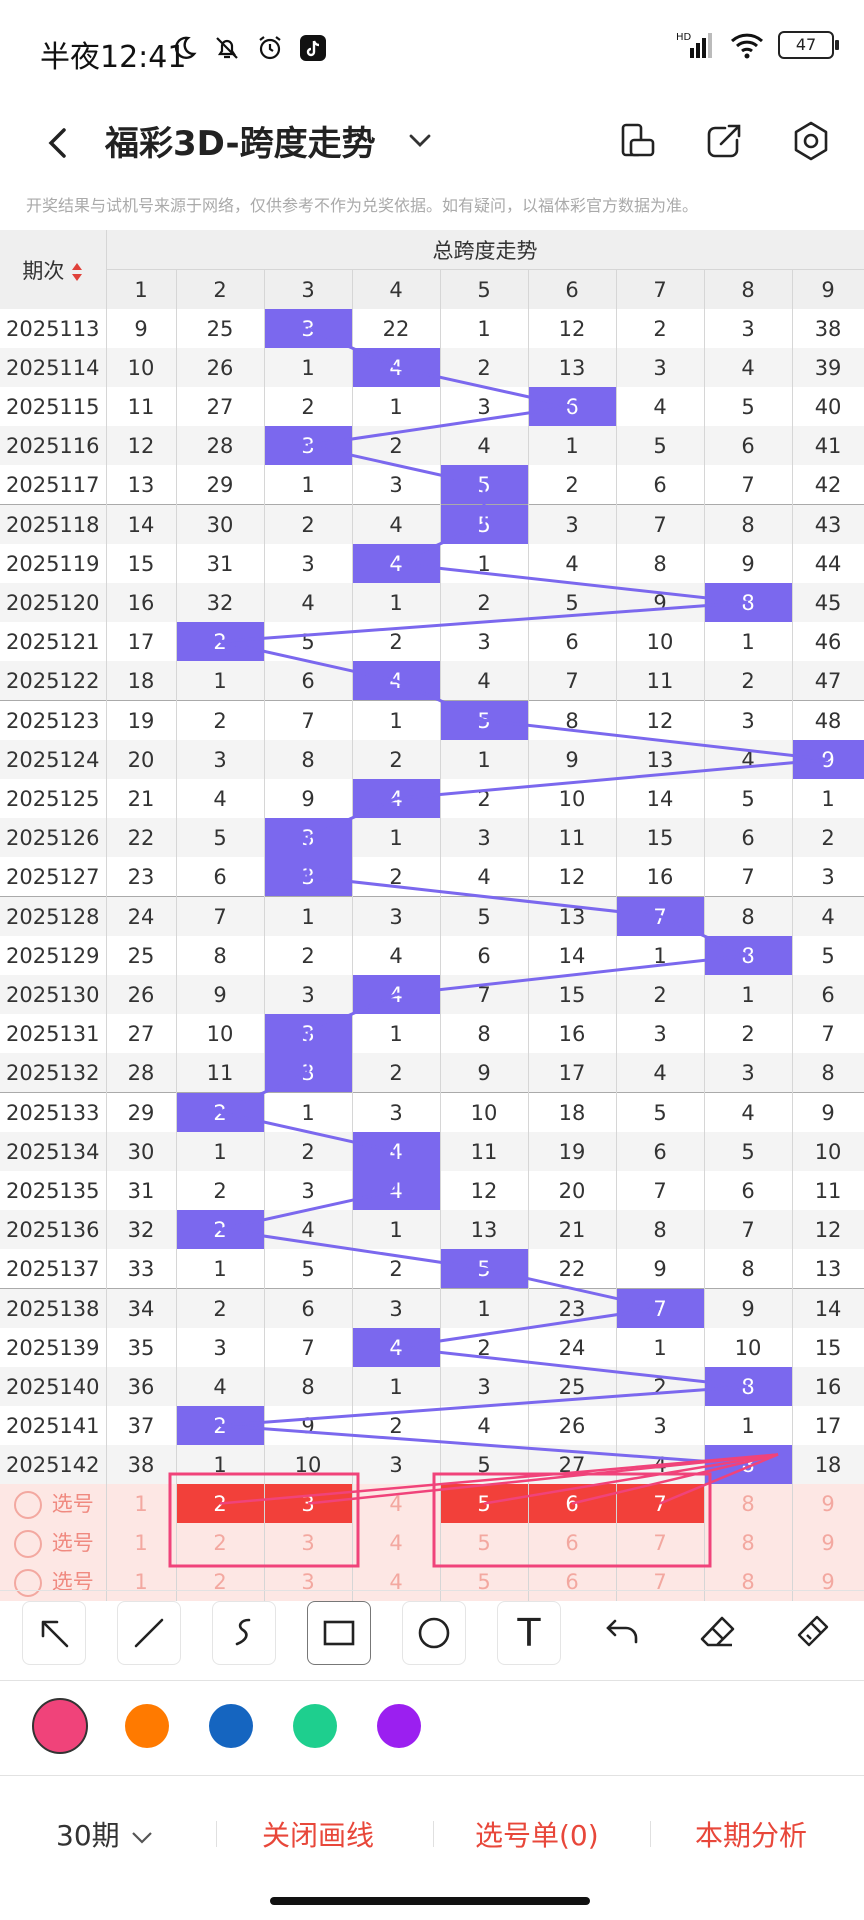 The width and height of the screenshot is (864, 1920). I want to click on omission-cell: 10, so click(484, 1112).